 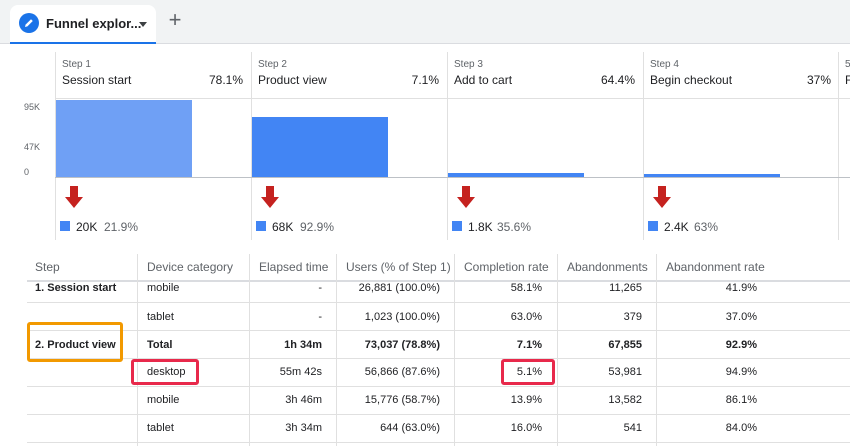 I want to click on cell-users: 15,776 (58.7%), so click(x=402, y=400).